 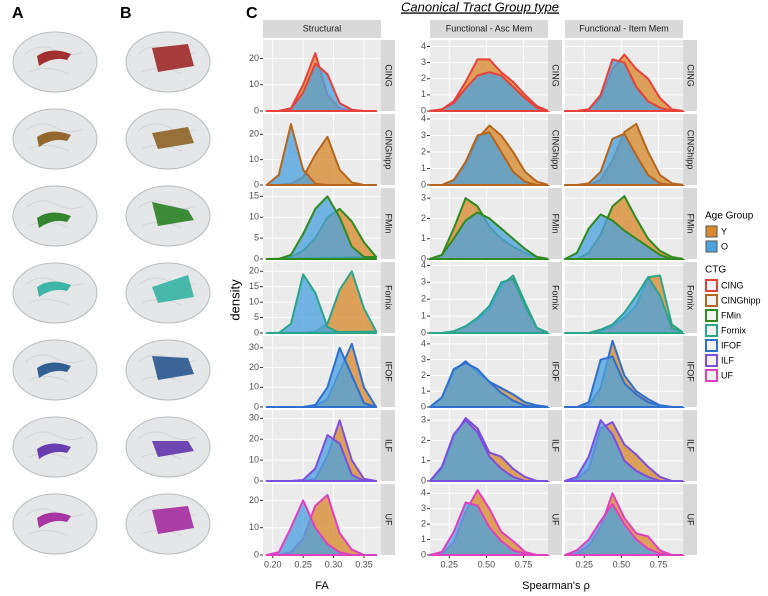 I want to click on legend-label: ILF, so click(x=728, y=360).